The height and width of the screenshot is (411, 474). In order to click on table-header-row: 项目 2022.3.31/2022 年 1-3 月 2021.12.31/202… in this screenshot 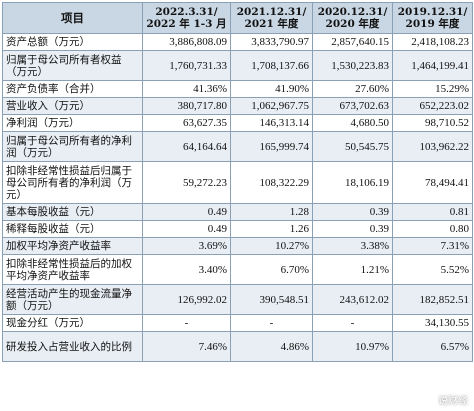, I will do `click(237, 18)`.